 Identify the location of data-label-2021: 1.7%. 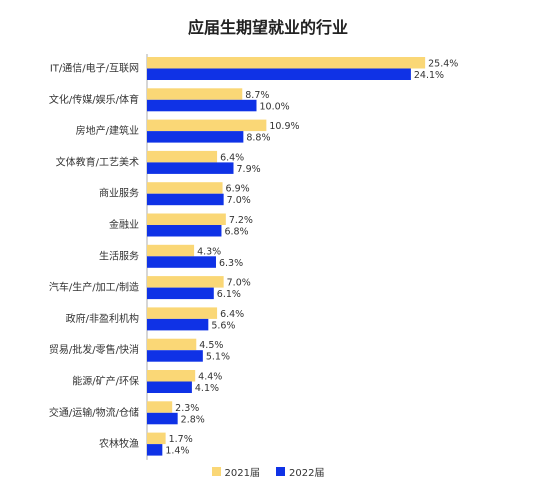
(181, 439).